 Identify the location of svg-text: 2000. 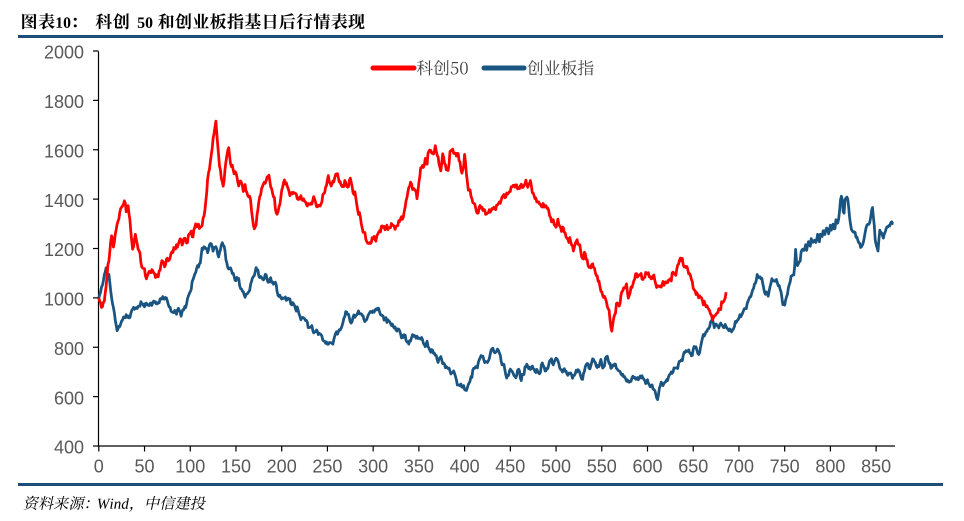
(64, 53).